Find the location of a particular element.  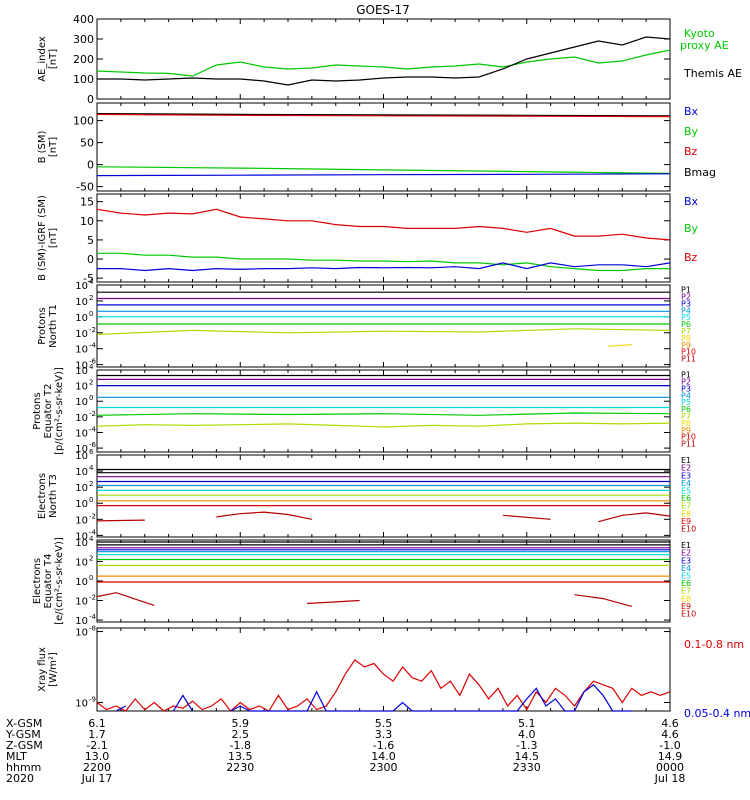

x-axis-row-label: X-GSM is located at coordinates (24, 723).